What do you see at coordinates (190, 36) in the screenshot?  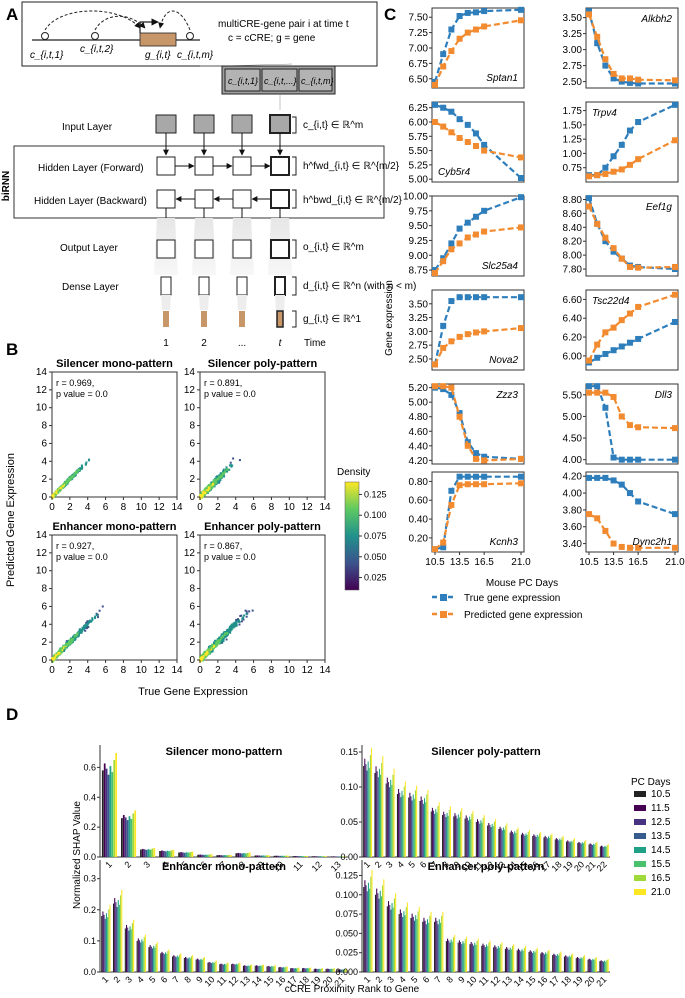 I see `ccre-pin` at bounding box center [190, 36].